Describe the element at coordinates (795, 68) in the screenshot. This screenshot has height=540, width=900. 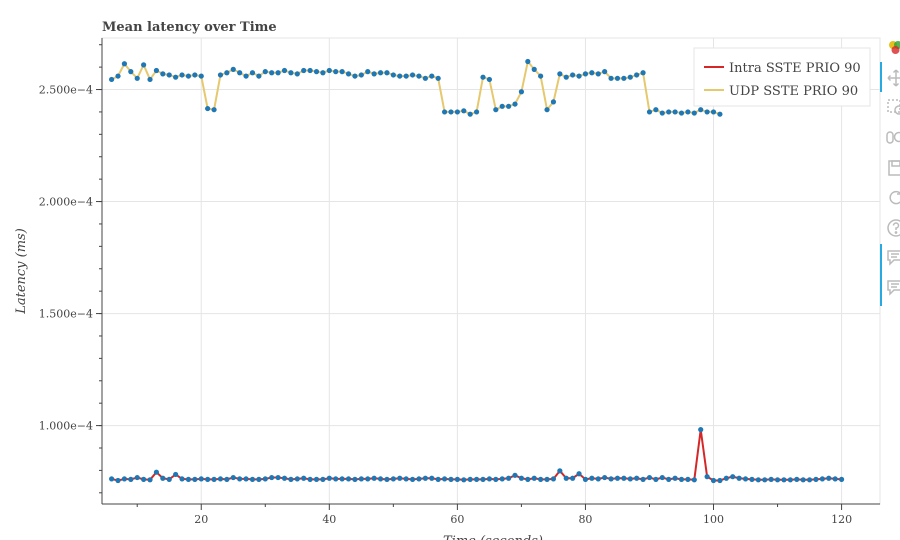
I see `legend-label-intra: Intra SSTE PRIO 90` at that location.